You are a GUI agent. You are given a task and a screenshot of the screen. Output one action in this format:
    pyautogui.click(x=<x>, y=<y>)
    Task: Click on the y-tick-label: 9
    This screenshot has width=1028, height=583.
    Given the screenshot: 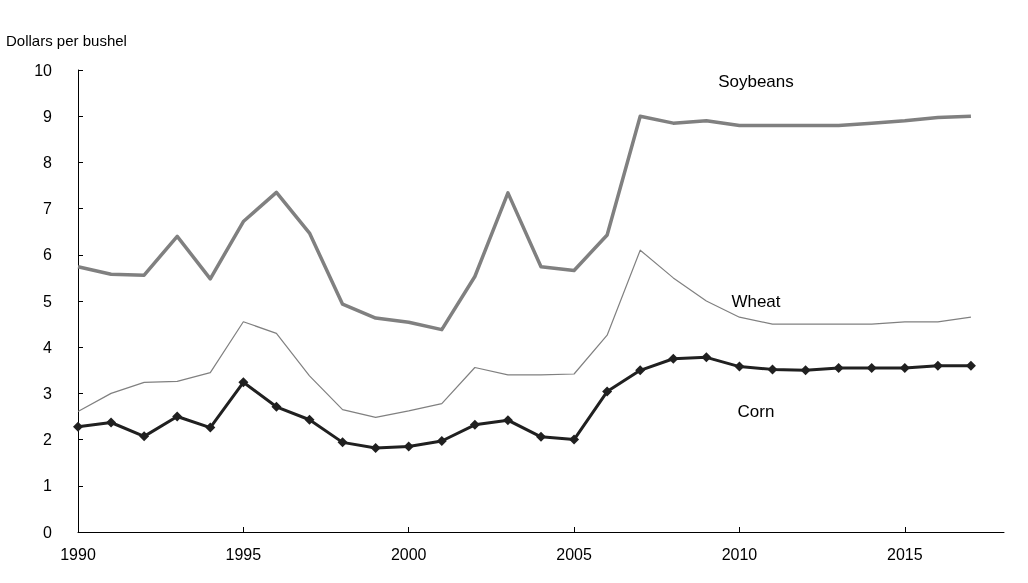 What is the action you would take?
    pyautogui.click(x=48, y=116)
    